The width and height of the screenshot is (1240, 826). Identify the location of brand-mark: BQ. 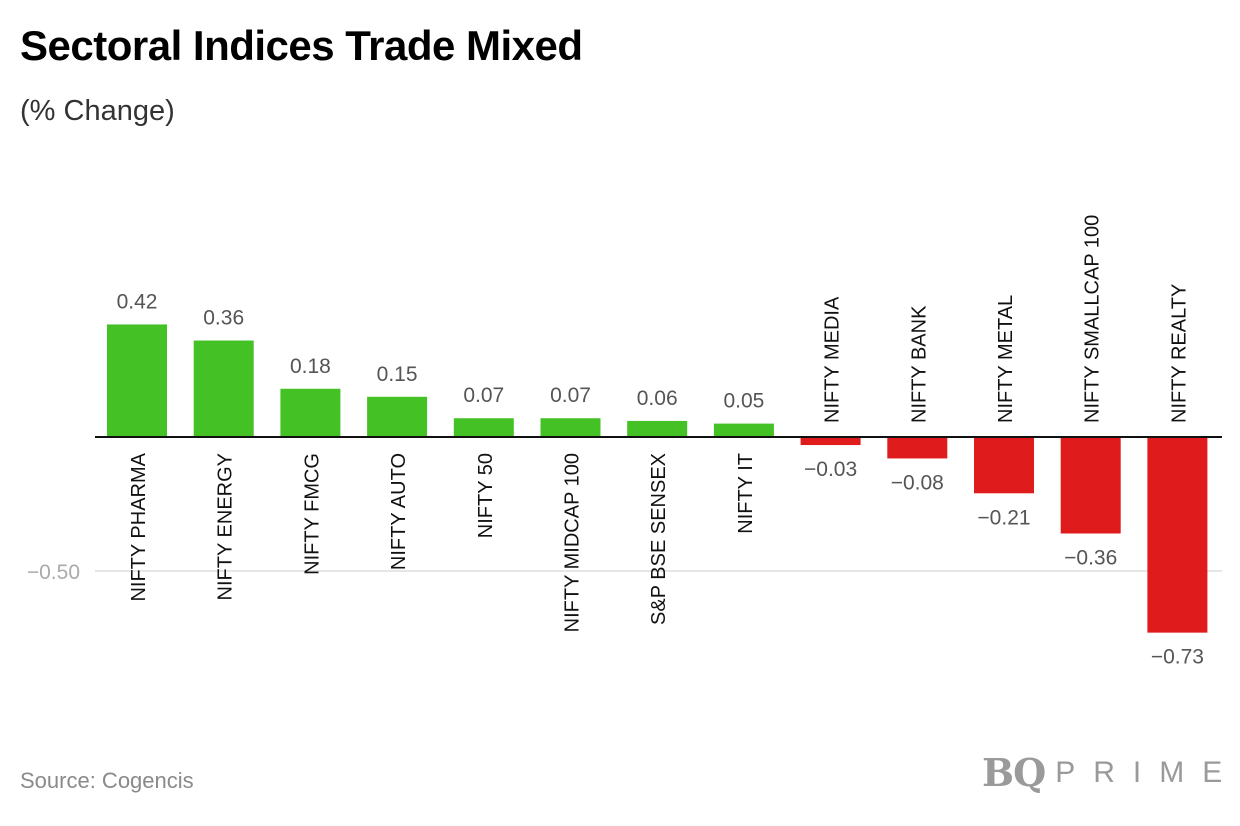
(1014, 772).